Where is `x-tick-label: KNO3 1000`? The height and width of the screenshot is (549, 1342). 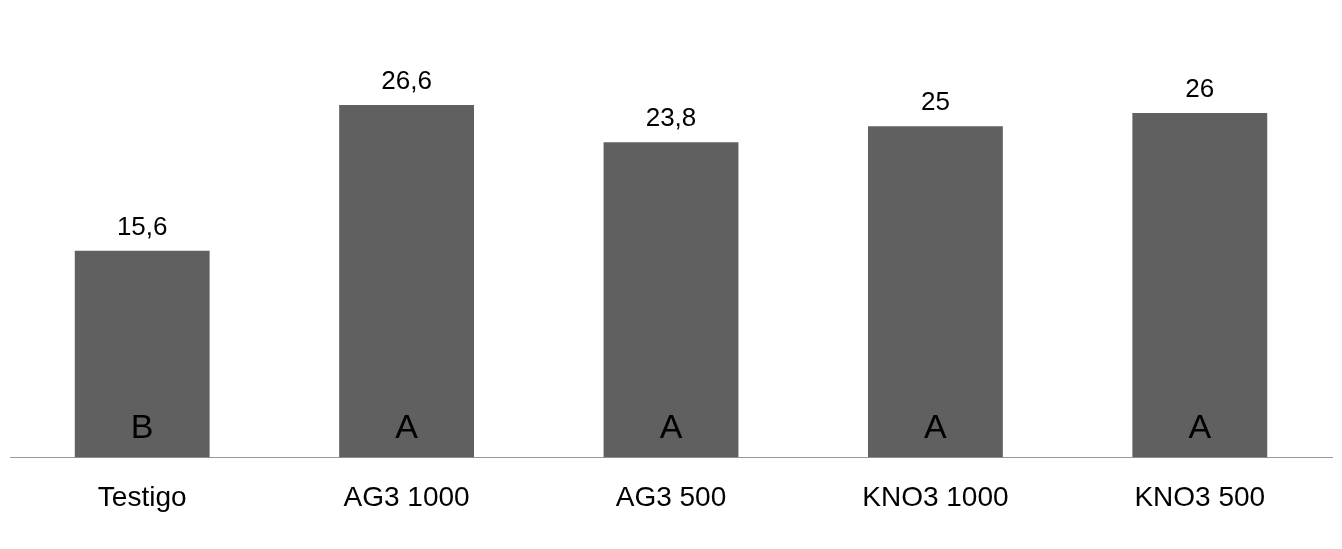
x-tick-label: KNO3 1000 is located at coordinates (935, 496).